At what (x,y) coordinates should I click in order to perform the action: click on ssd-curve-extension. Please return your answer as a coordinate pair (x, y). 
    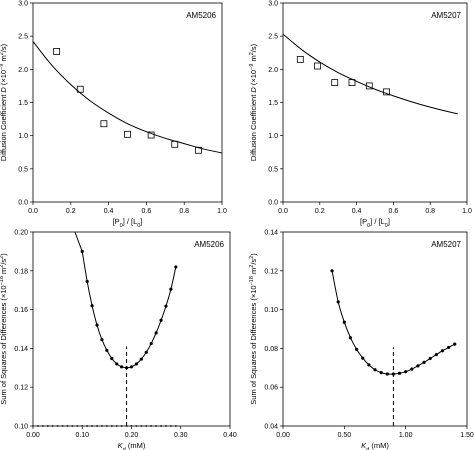
    Looking at the image, I should click on (78, 241).